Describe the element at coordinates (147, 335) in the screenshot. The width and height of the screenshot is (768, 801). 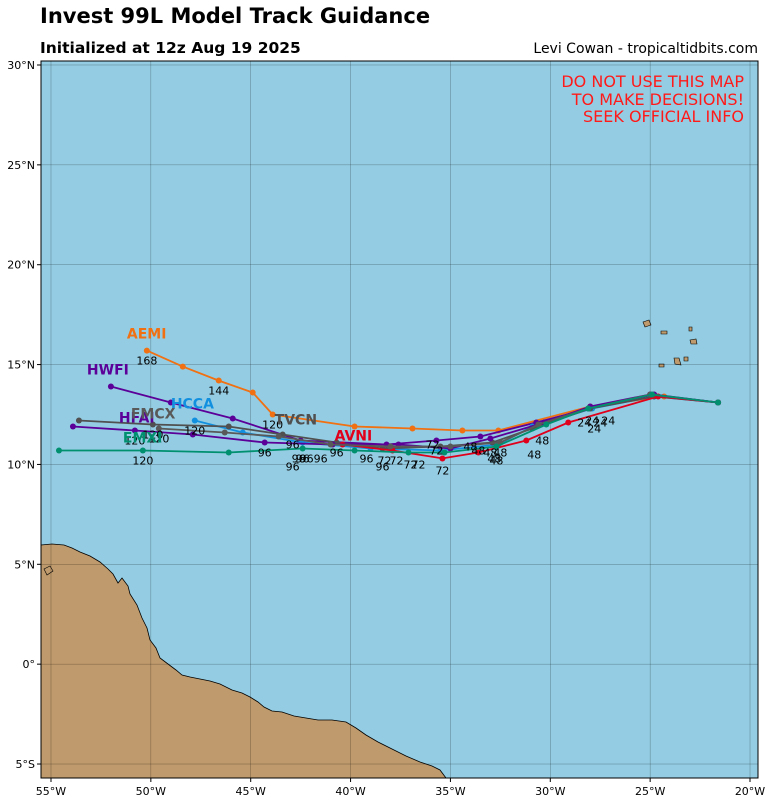
I see `model-label-aemi: AEMI` at that location.